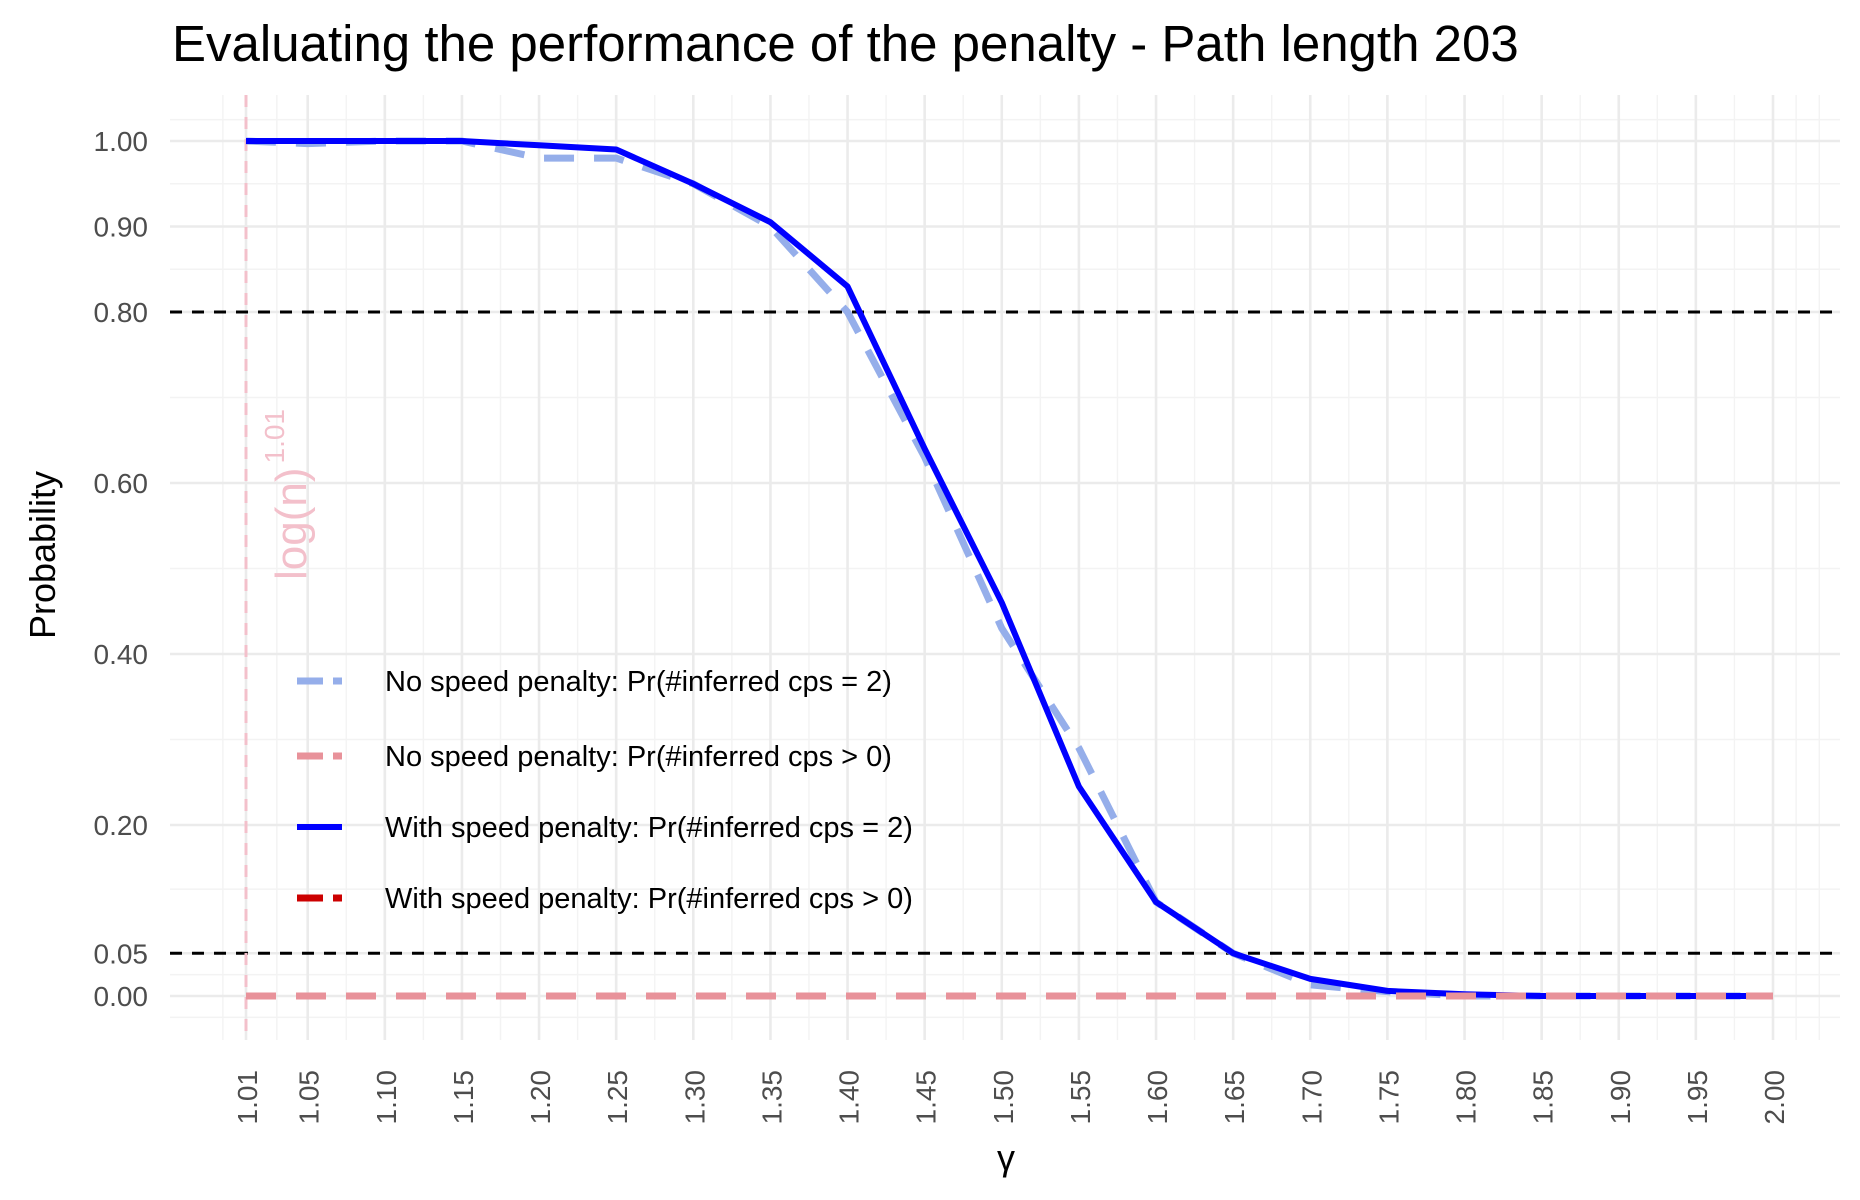 This screenshot has width=1860, height=1200. Describe the element at coordinates (121, 483) in the screenshot. I see `y-tick-label: 0.60` at that location.